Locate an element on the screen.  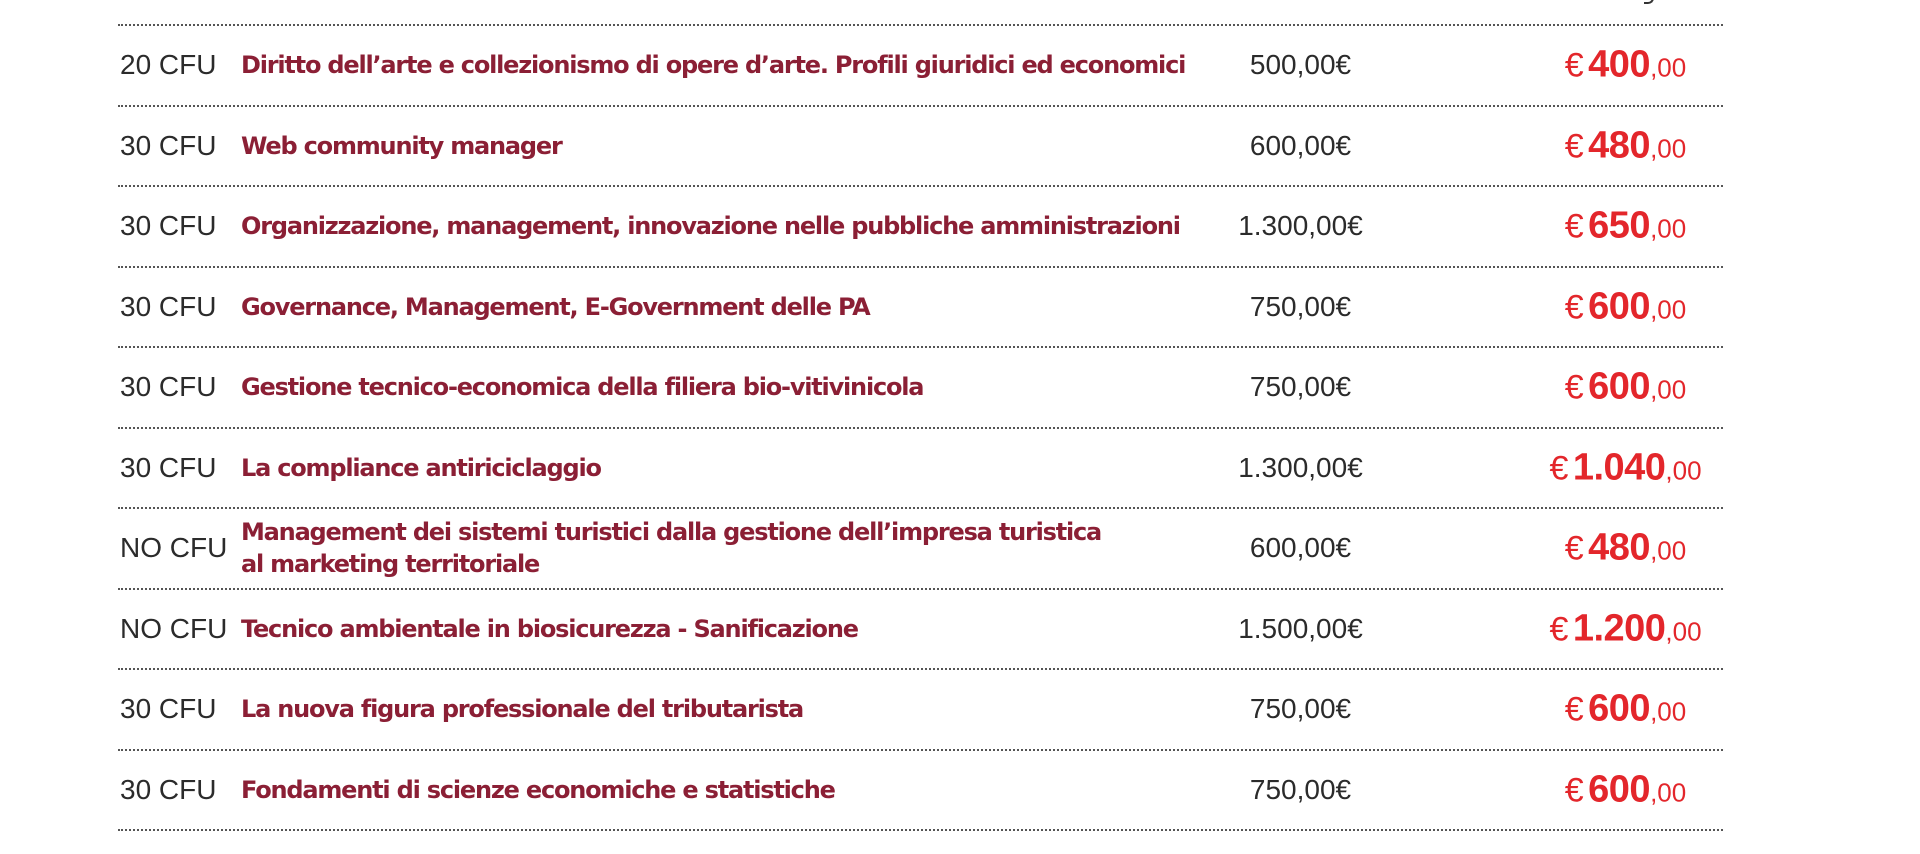
discounted-price: € 1.200,00 is located at coordinates (1625, 628).